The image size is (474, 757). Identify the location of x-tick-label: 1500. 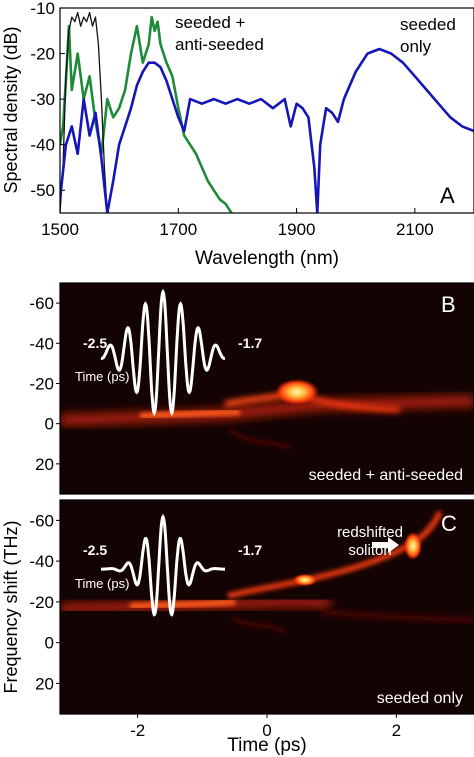
(60, 229).